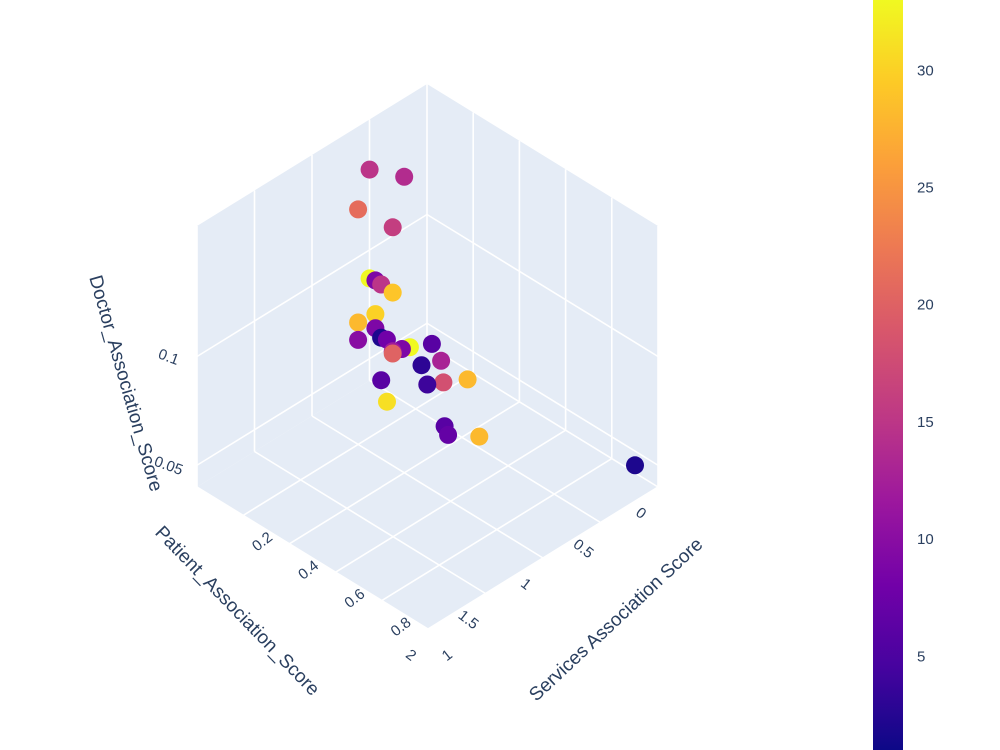 This screenshot has height=750, width=1000. Describe the element at coordinates (925, 363) in the screenshot. I see `colorbar-ticks: 5 10 15 20 25 30` at that location.